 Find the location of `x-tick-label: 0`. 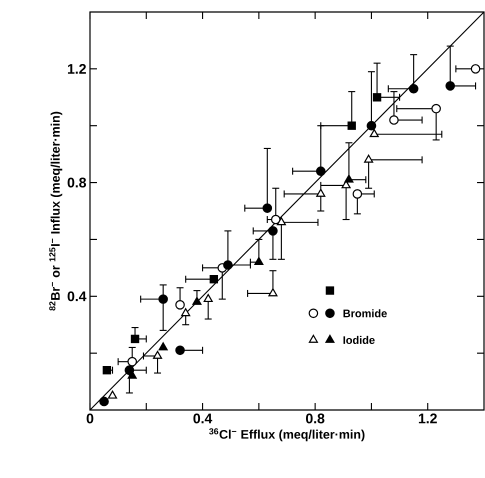

x-tick-label: 0 is located at coordinates (90, 419).